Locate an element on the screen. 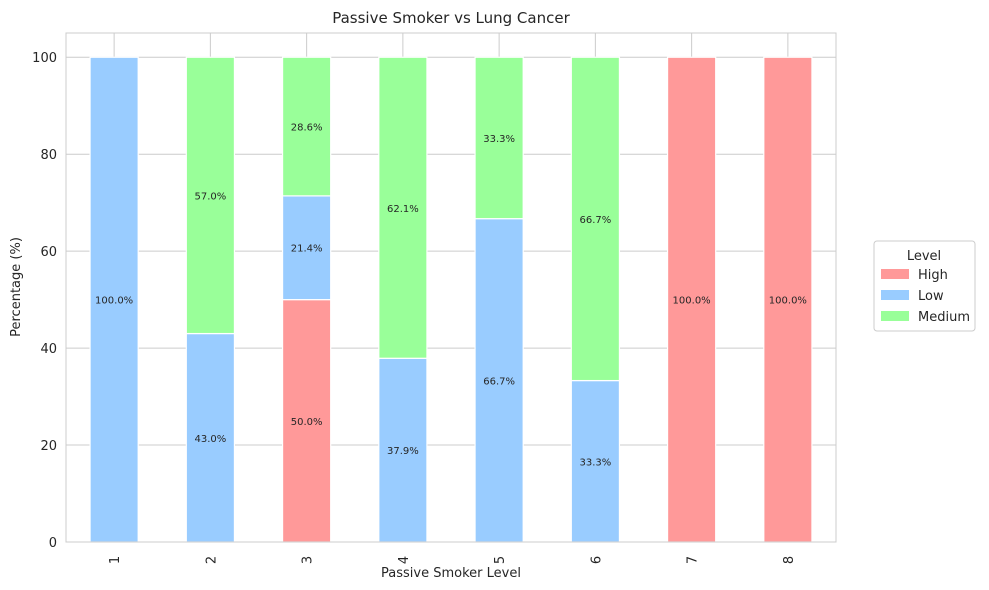  legend: Level High Low Medium is located at coordinates (924, 286).